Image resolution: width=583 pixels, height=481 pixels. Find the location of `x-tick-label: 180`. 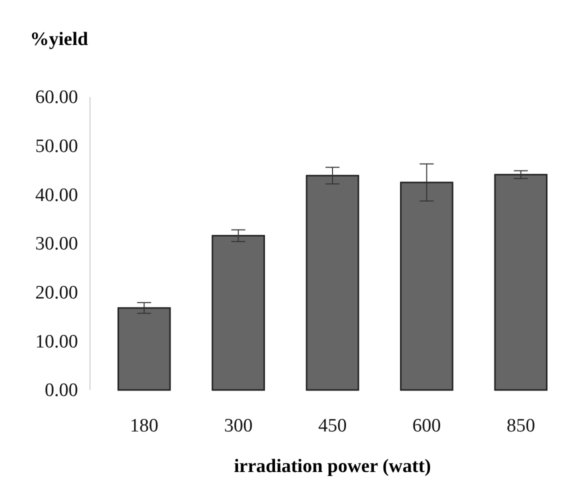

x-tick-label: 180 is located at coordinates (144, 425).